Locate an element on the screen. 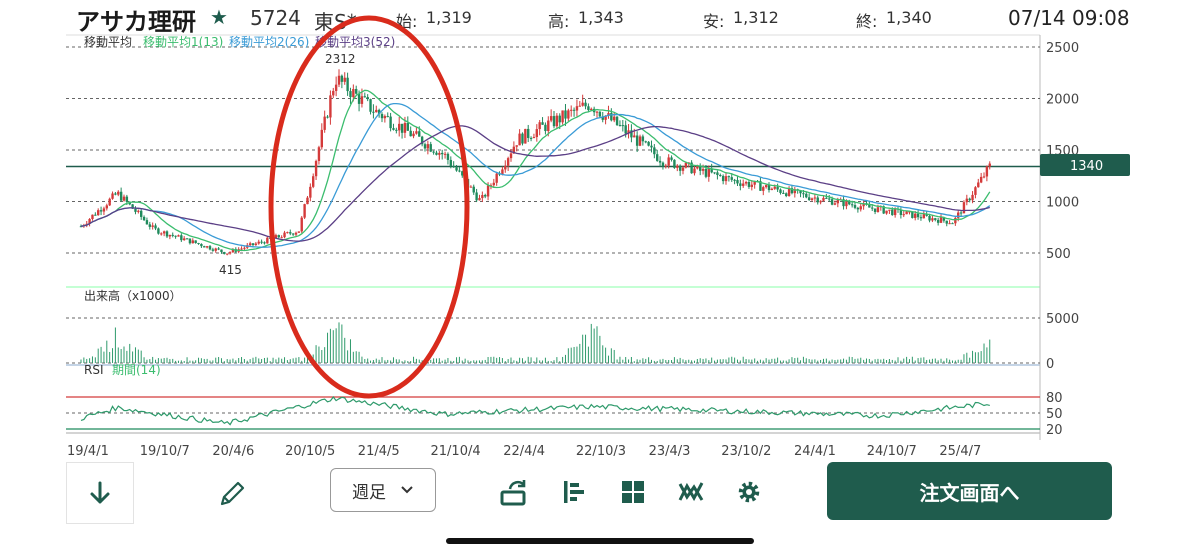 Image resolution: width=1200 pixels, height=555 pixels. settings-button is located at coordinates (749, 492).